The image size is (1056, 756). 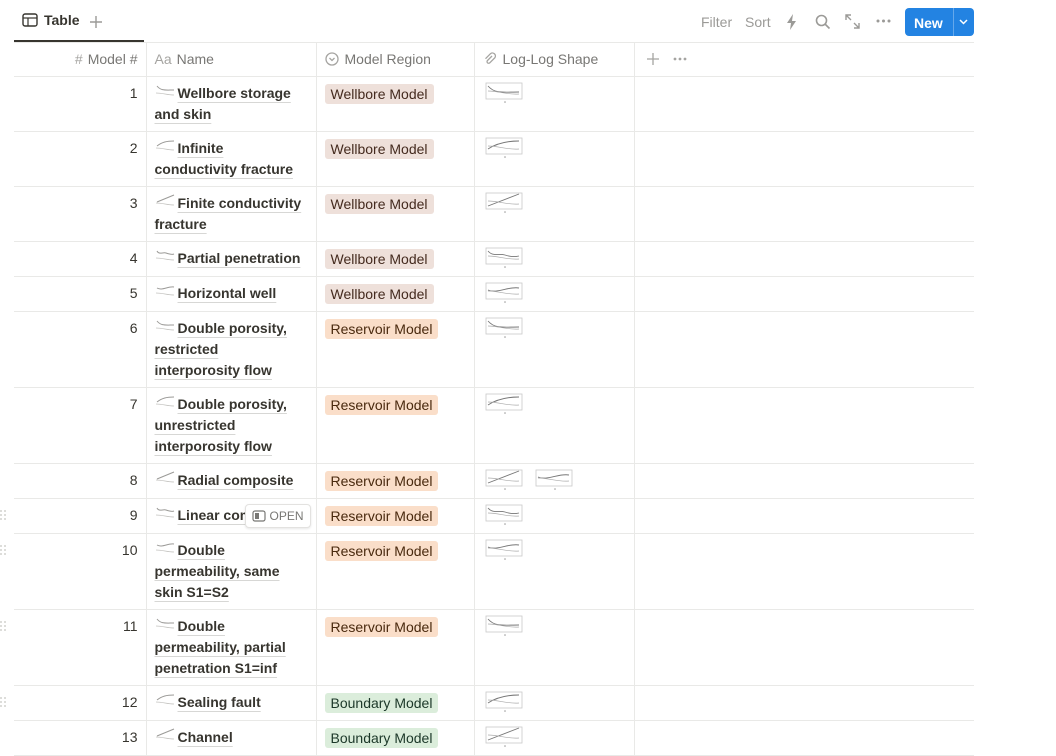 I want to click on name-cell: Double permeability, same skin S1=S2, so click(x=230, y=571).